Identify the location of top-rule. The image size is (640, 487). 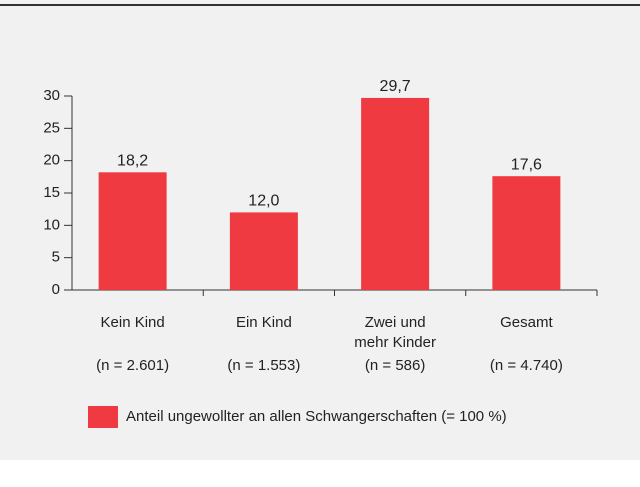
(320, 5).